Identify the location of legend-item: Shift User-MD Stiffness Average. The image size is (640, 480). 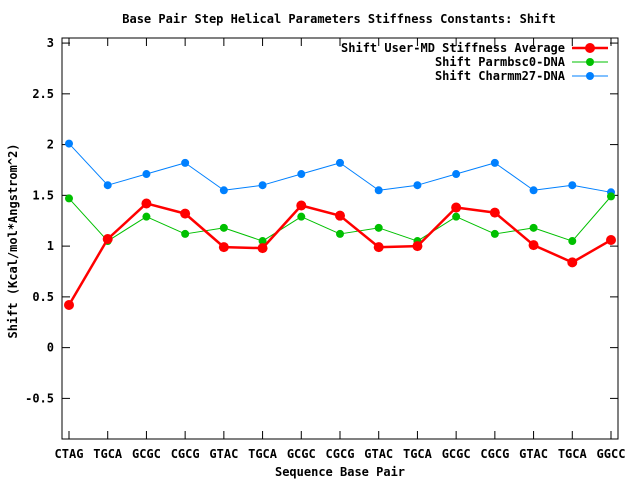
(474, 48).